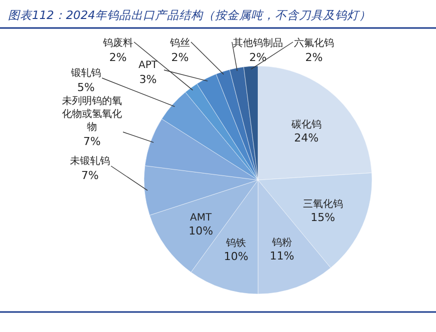 The width and height of the screenshot is (436, 332). I want to click on slice-label: 钨丝, so click(179, 43).